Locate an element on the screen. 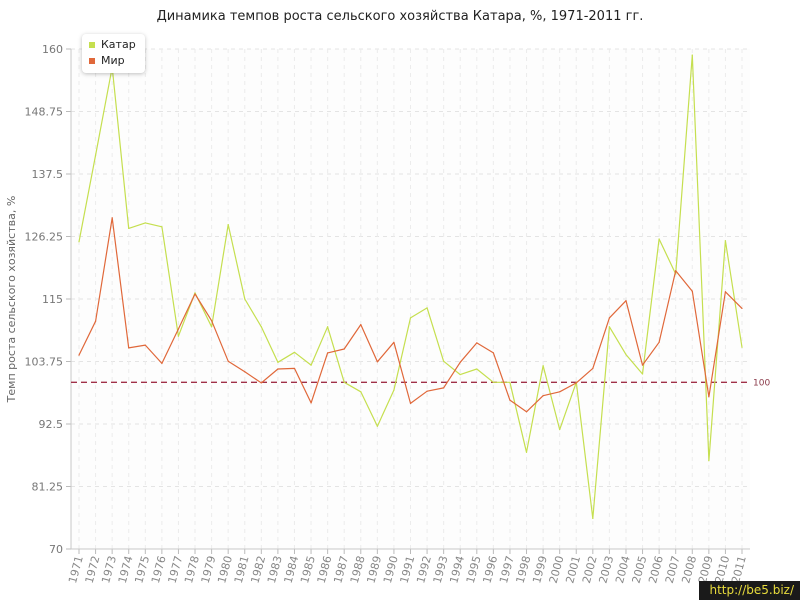  y-tick-label: 160 is located at coordinates (52, 49).